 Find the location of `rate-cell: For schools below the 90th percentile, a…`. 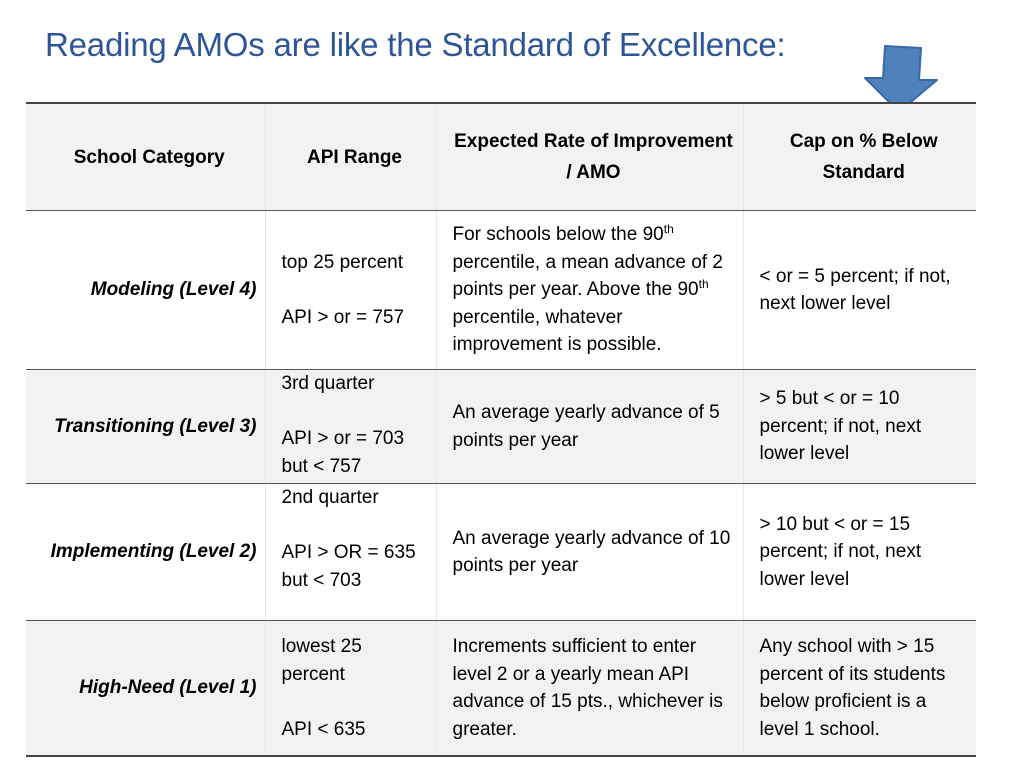

rate-cell: For schools below the 90th percentile, a… is located at coordinates (589, 290).